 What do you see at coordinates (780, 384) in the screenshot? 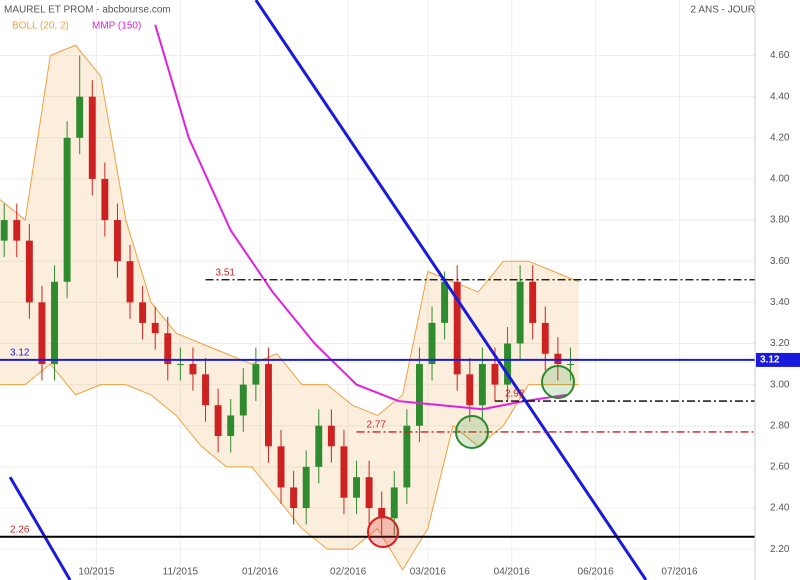
I see `y-tick-label: 3.00` at bounding box center [780, 384].